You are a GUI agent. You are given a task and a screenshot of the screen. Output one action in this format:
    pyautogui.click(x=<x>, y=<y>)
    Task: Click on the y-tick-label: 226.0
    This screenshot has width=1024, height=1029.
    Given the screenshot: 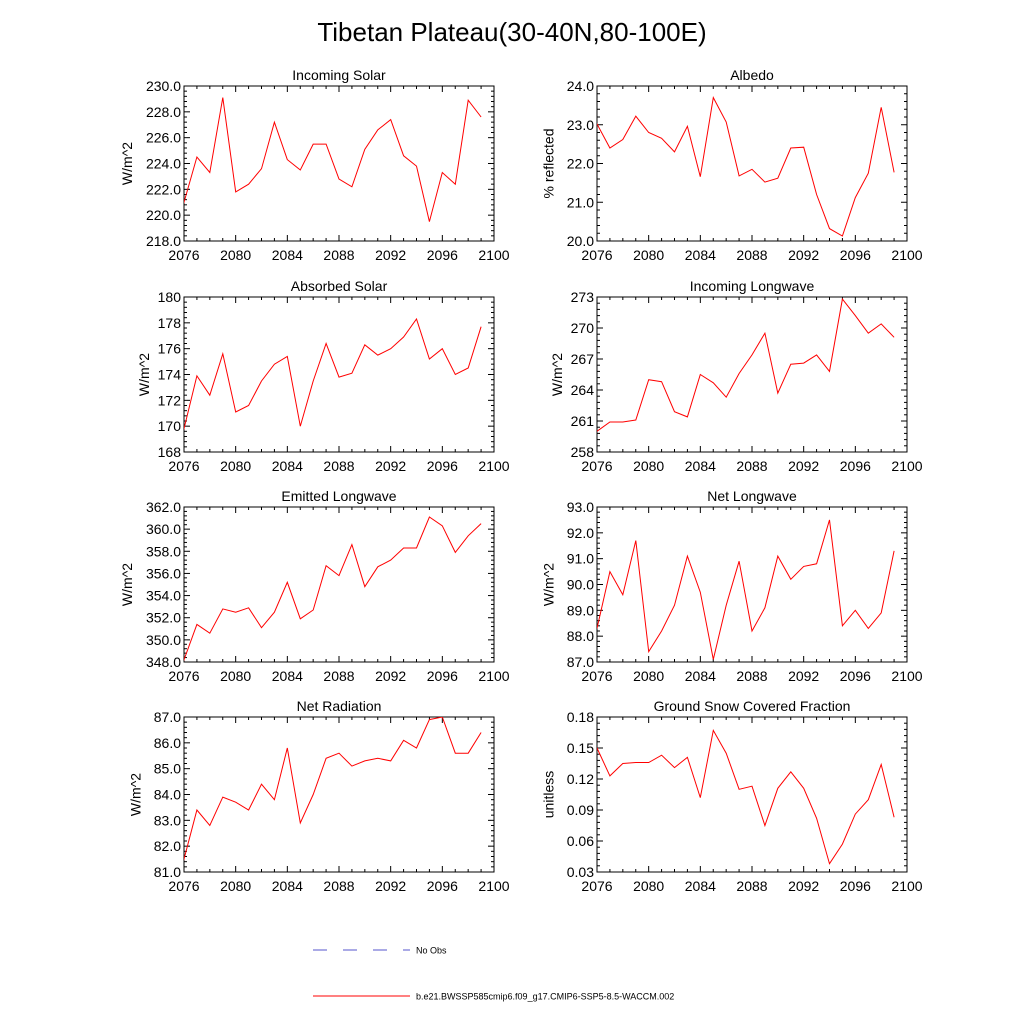 What is the action you would take?
    pyautogui.click(x=163, y=138)
    